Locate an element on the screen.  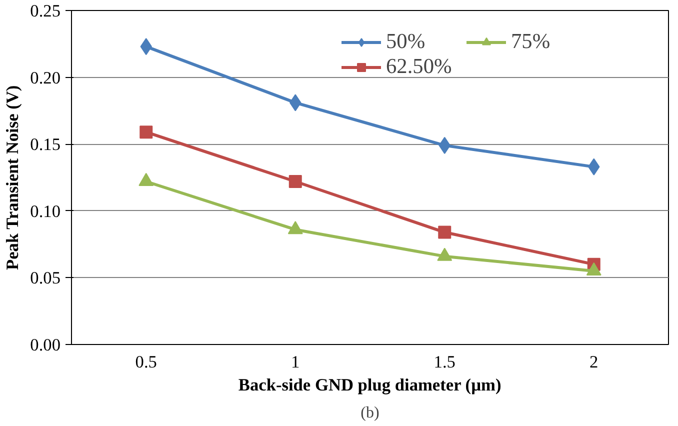
legend-label: 62.50% is located at coordinates (419, 66).